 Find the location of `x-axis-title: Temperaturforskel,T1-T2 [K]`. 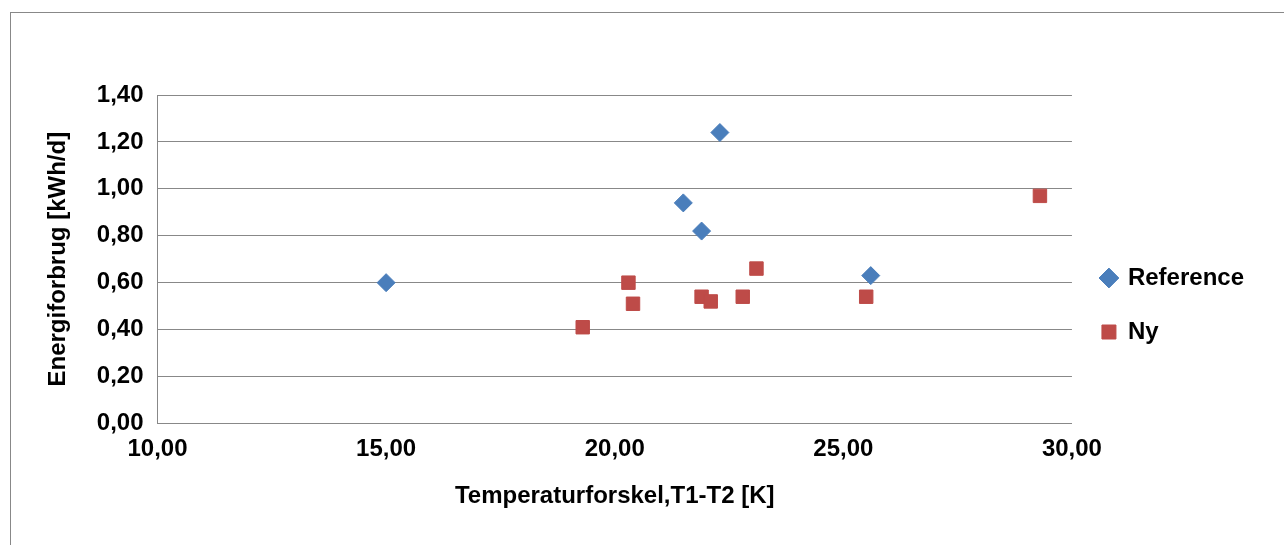

x-axis-title: Temperaturforskel,T1-T2 [K] is located at coordinates (614, 495).